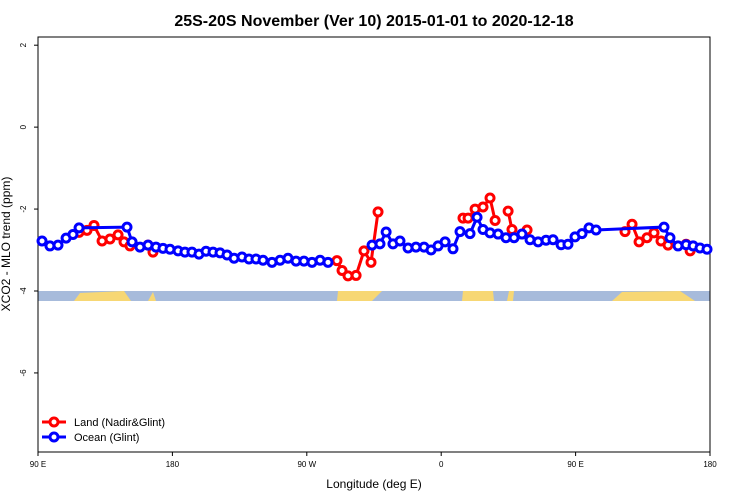 The height and width of the screenshot is (500, 750). What do you see at coordinates (103, 430) in the screenshot?
I see `legend: Land (Nadir&Glint) Ocean (Glint)` at bounding box center [103, 430].